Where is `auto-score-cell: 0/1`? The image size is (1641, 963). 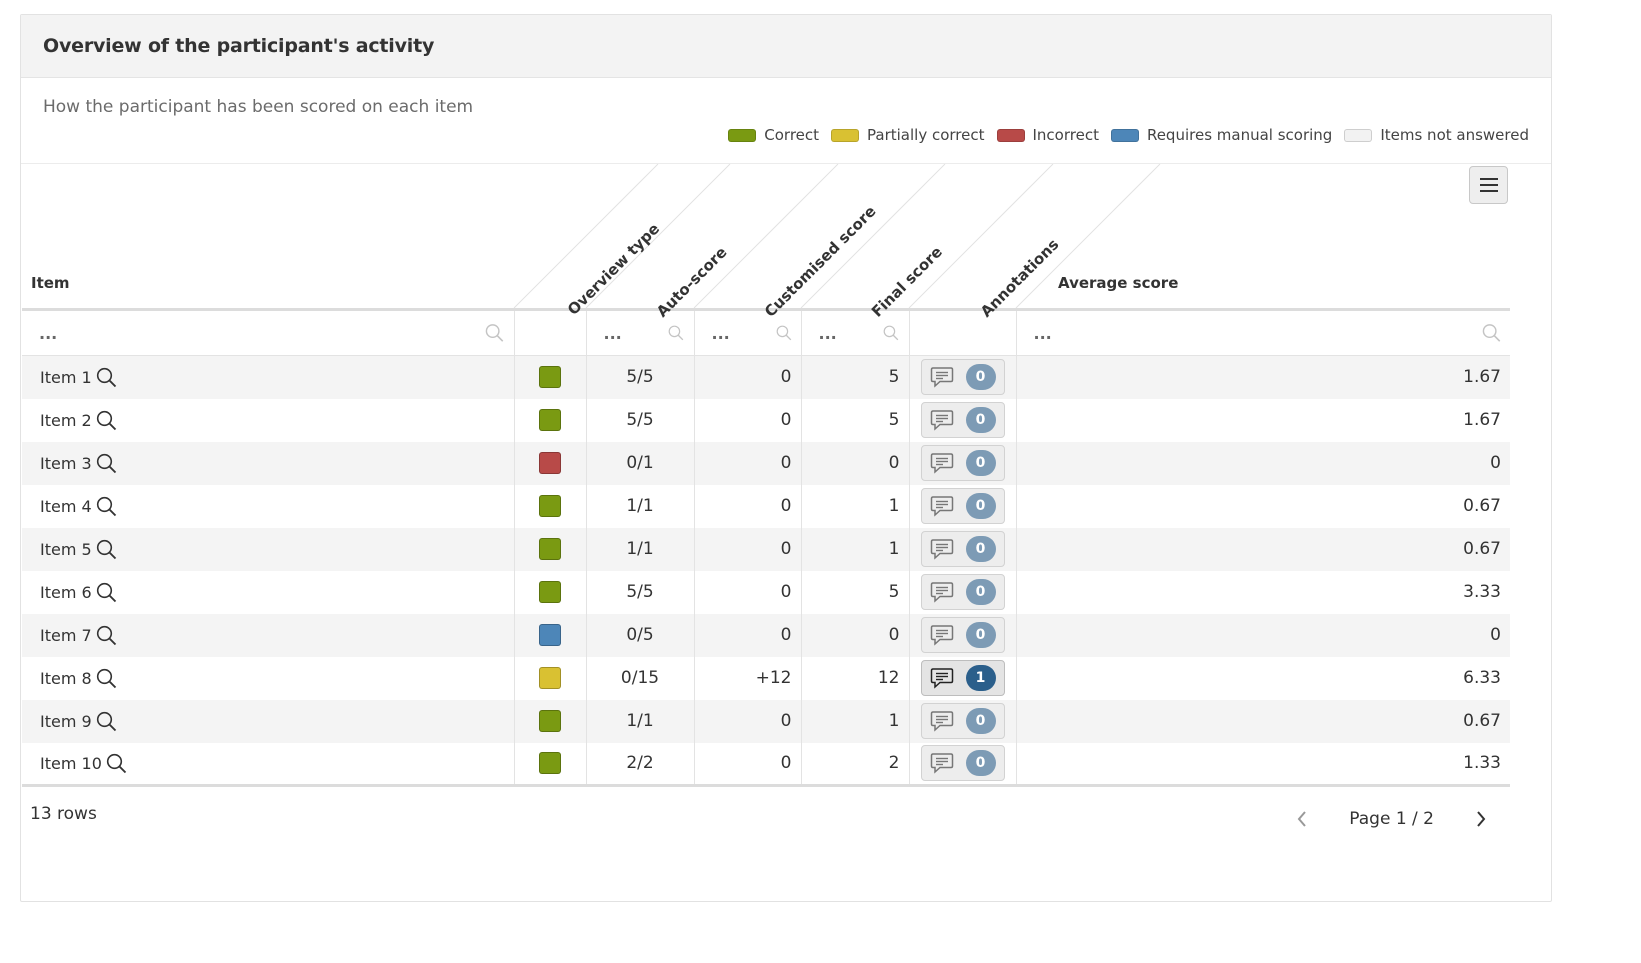 auto-score-cell: 0/1 is located at coordinates (639, 463).